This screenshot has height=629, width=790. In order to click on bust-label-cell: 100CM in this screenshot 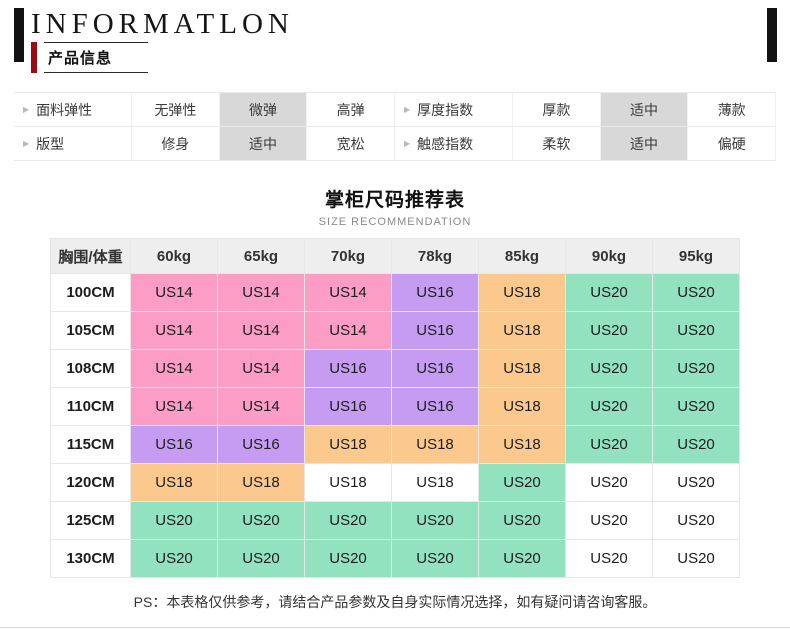, I will do `click(90, 292)`.